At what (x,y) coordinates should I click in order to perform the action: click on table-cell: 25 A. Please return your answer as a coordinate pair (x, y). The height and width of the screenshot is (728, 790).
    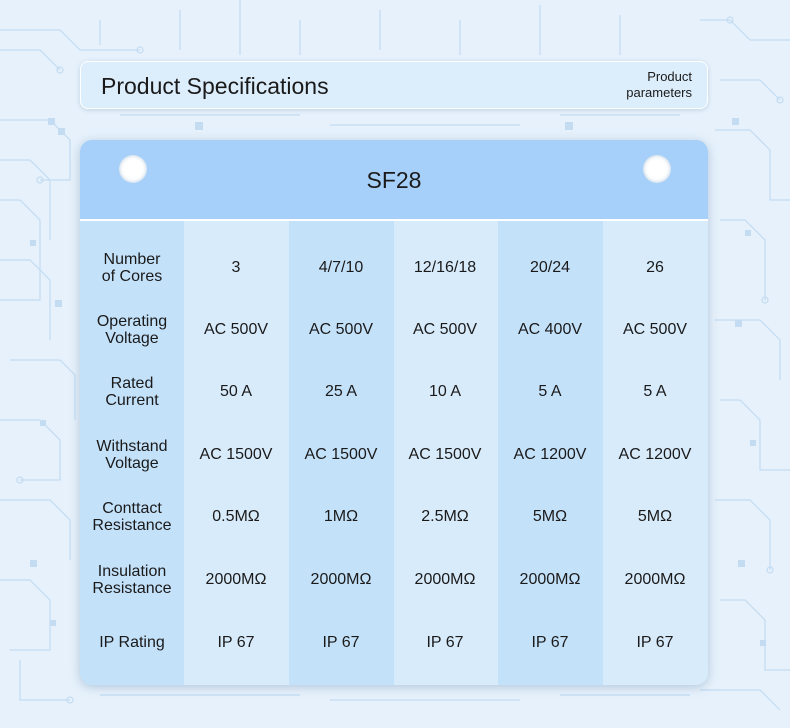
    Looking at the image, I should click on (341, 391).